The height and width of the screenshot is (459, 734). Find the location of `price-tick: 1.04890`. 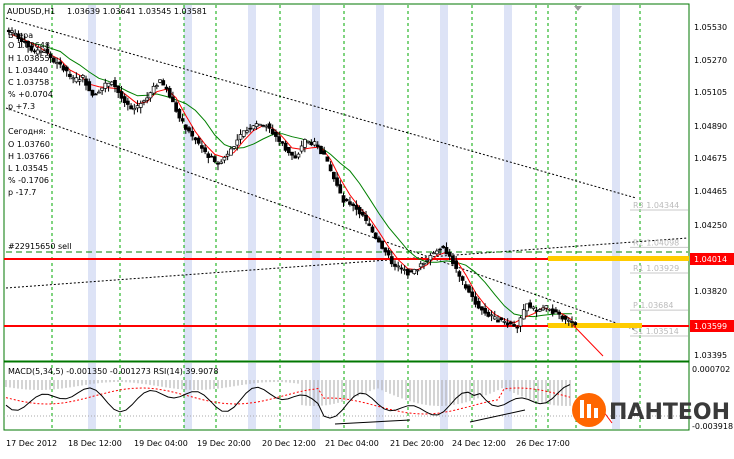

price-tick: 1.04890 is located at coordinates (710, 126).